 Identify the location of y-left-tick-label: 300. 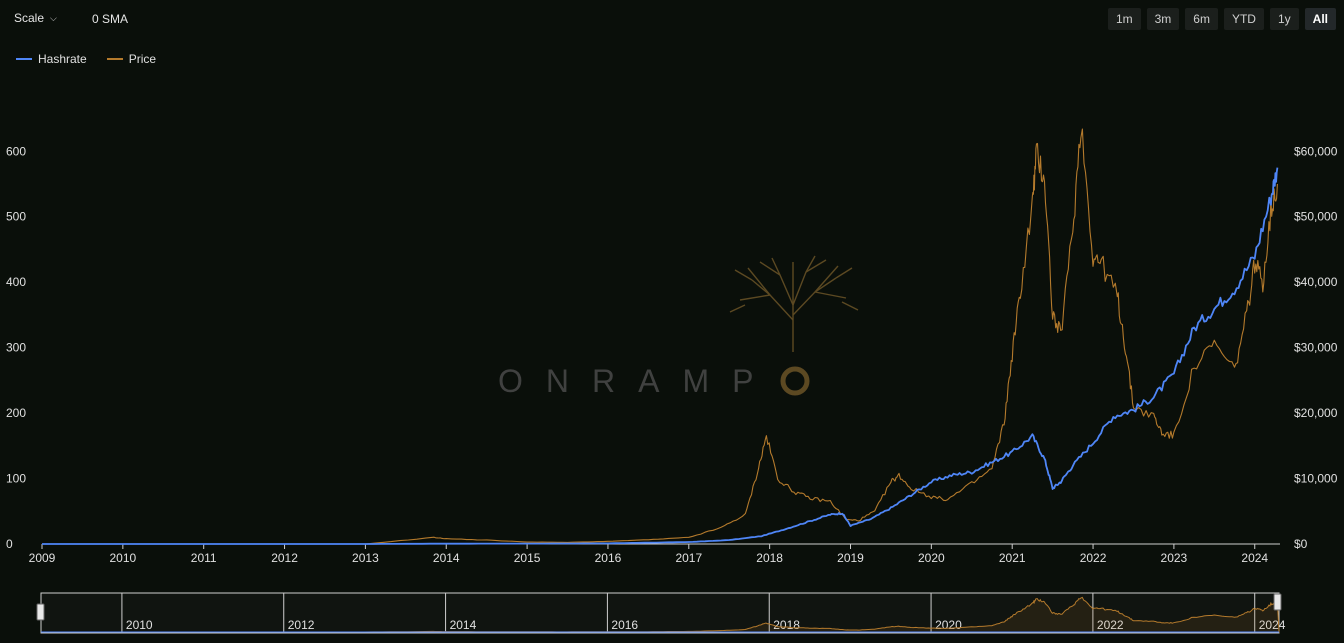
(16, 348).